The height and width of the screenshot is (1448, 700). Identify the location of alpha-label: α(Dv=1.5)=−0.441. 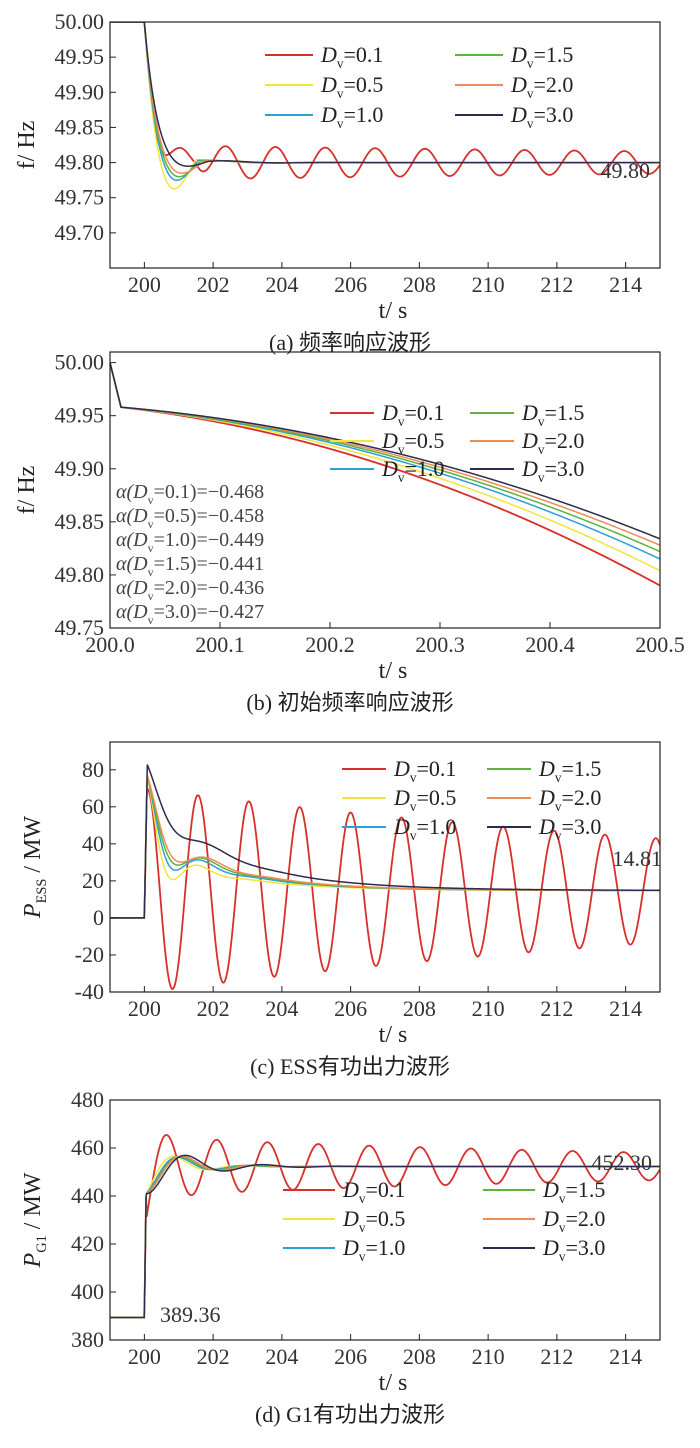
(190, 566).